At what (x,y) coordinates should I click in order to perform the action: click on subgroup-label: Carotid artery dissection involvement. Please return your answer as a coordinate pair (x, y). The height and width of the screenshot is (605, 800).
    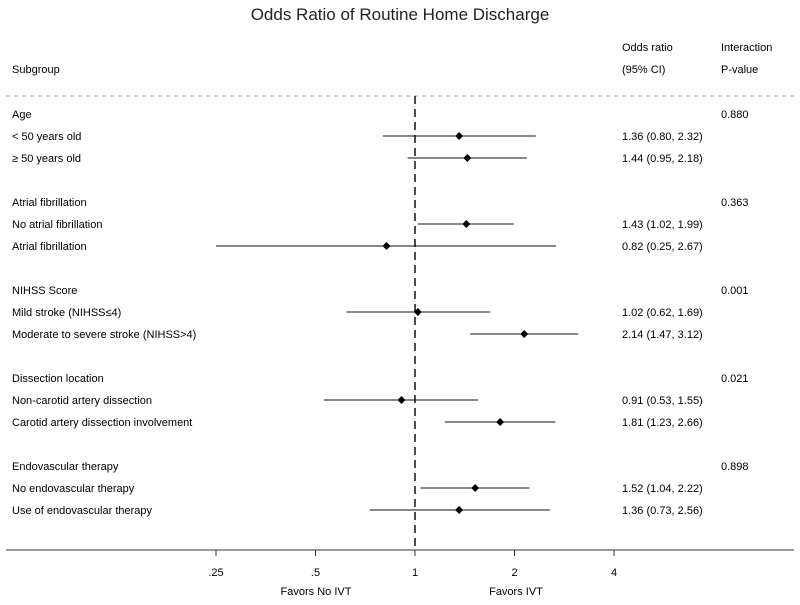
    Looking at the image, I should click on (102, 423).